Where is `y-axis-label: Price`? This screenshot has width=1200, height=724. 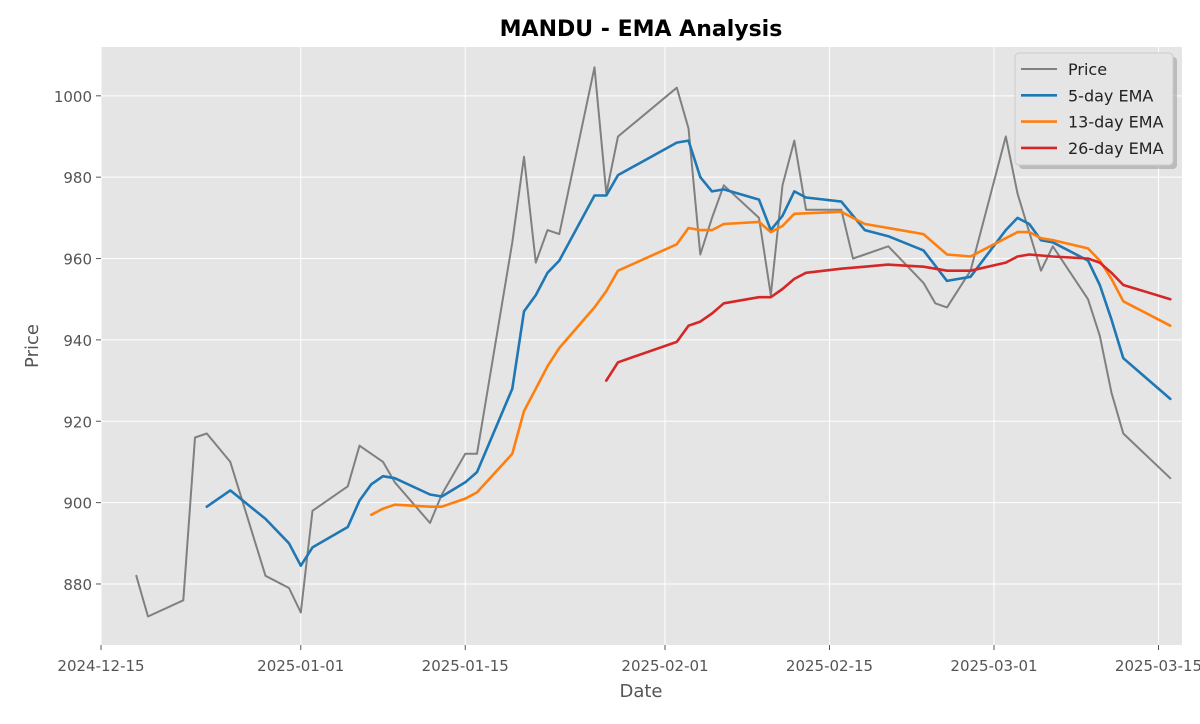 y-axis-label: Price is located at coordinates (32, 346).